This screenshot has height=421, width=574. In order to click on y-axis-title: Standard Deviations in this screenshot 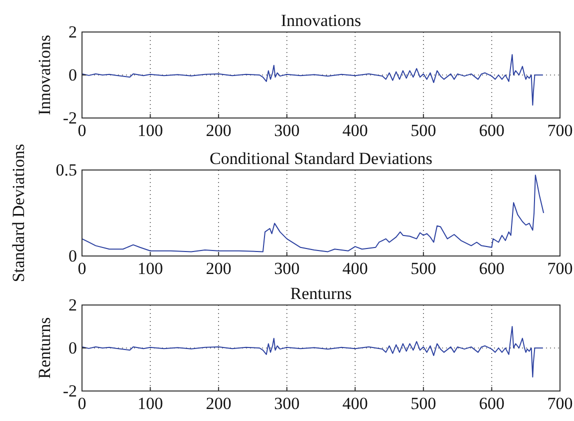, I will do `click(18, 213)`.